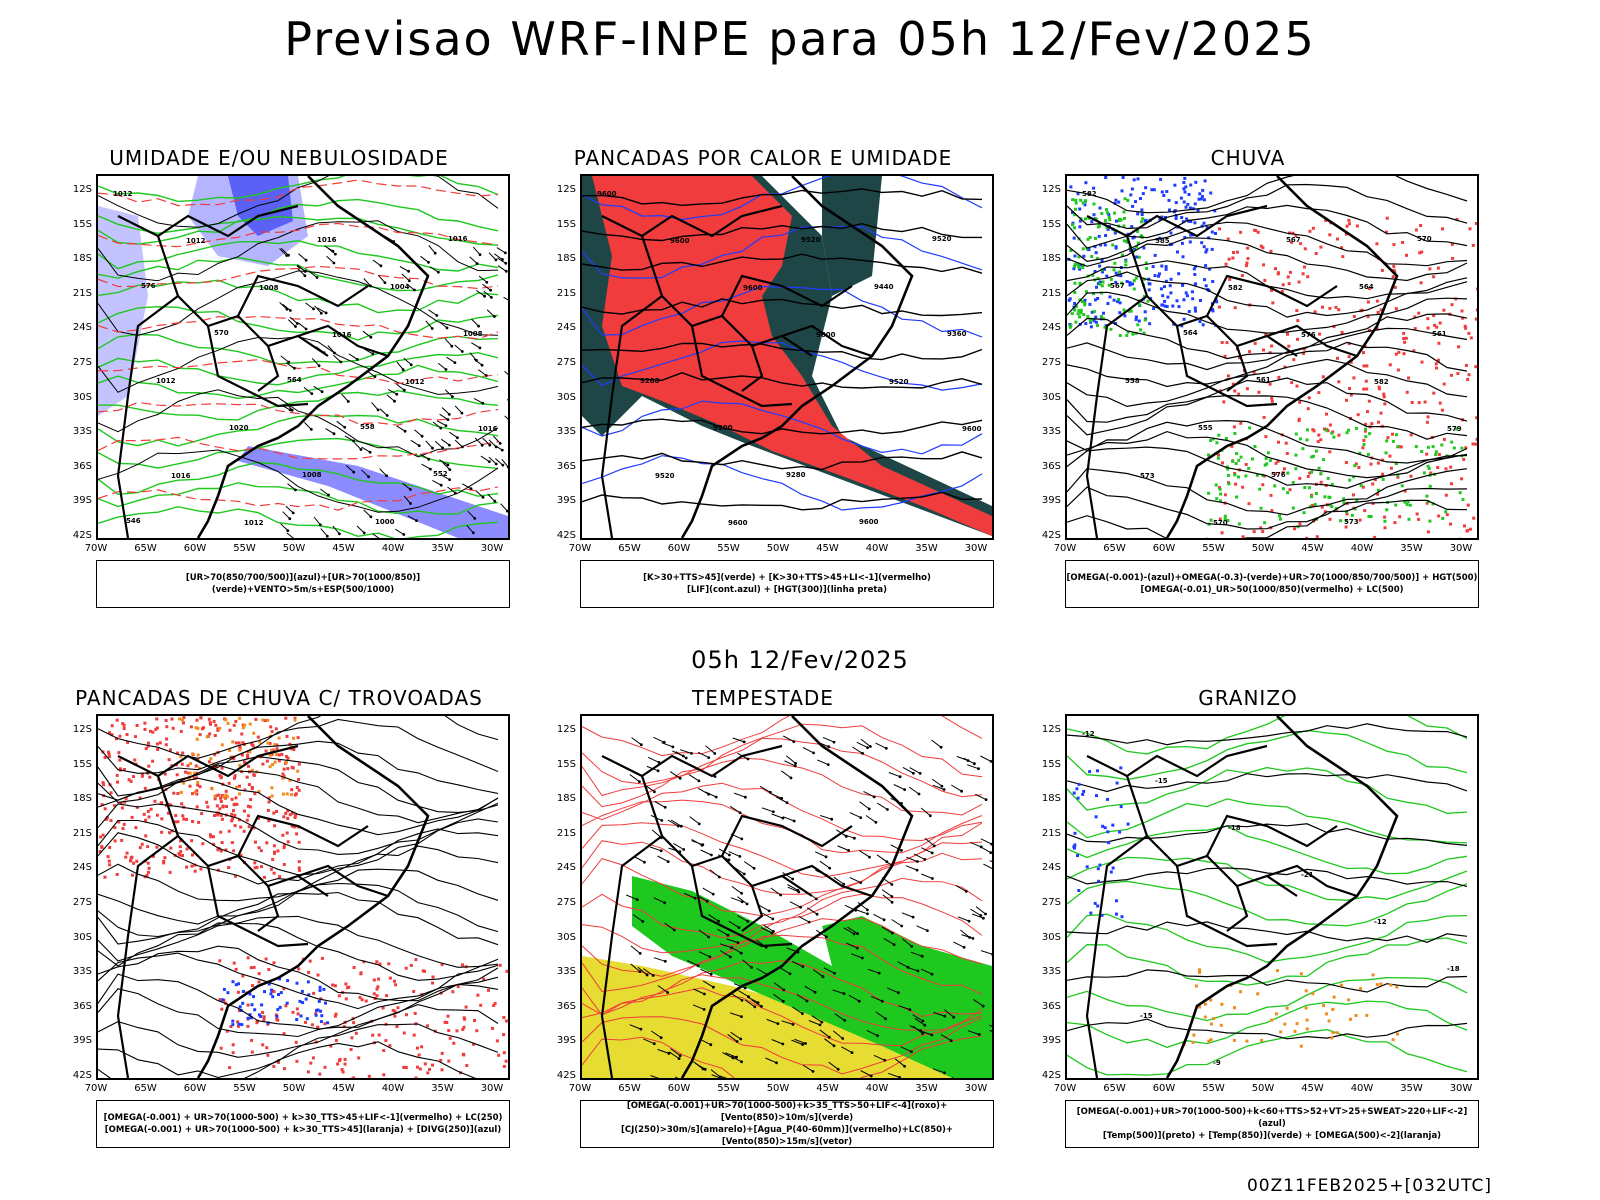 The width and height of the screenshot is (1600, 1200). I want to click on country-border, so click(631, 956).